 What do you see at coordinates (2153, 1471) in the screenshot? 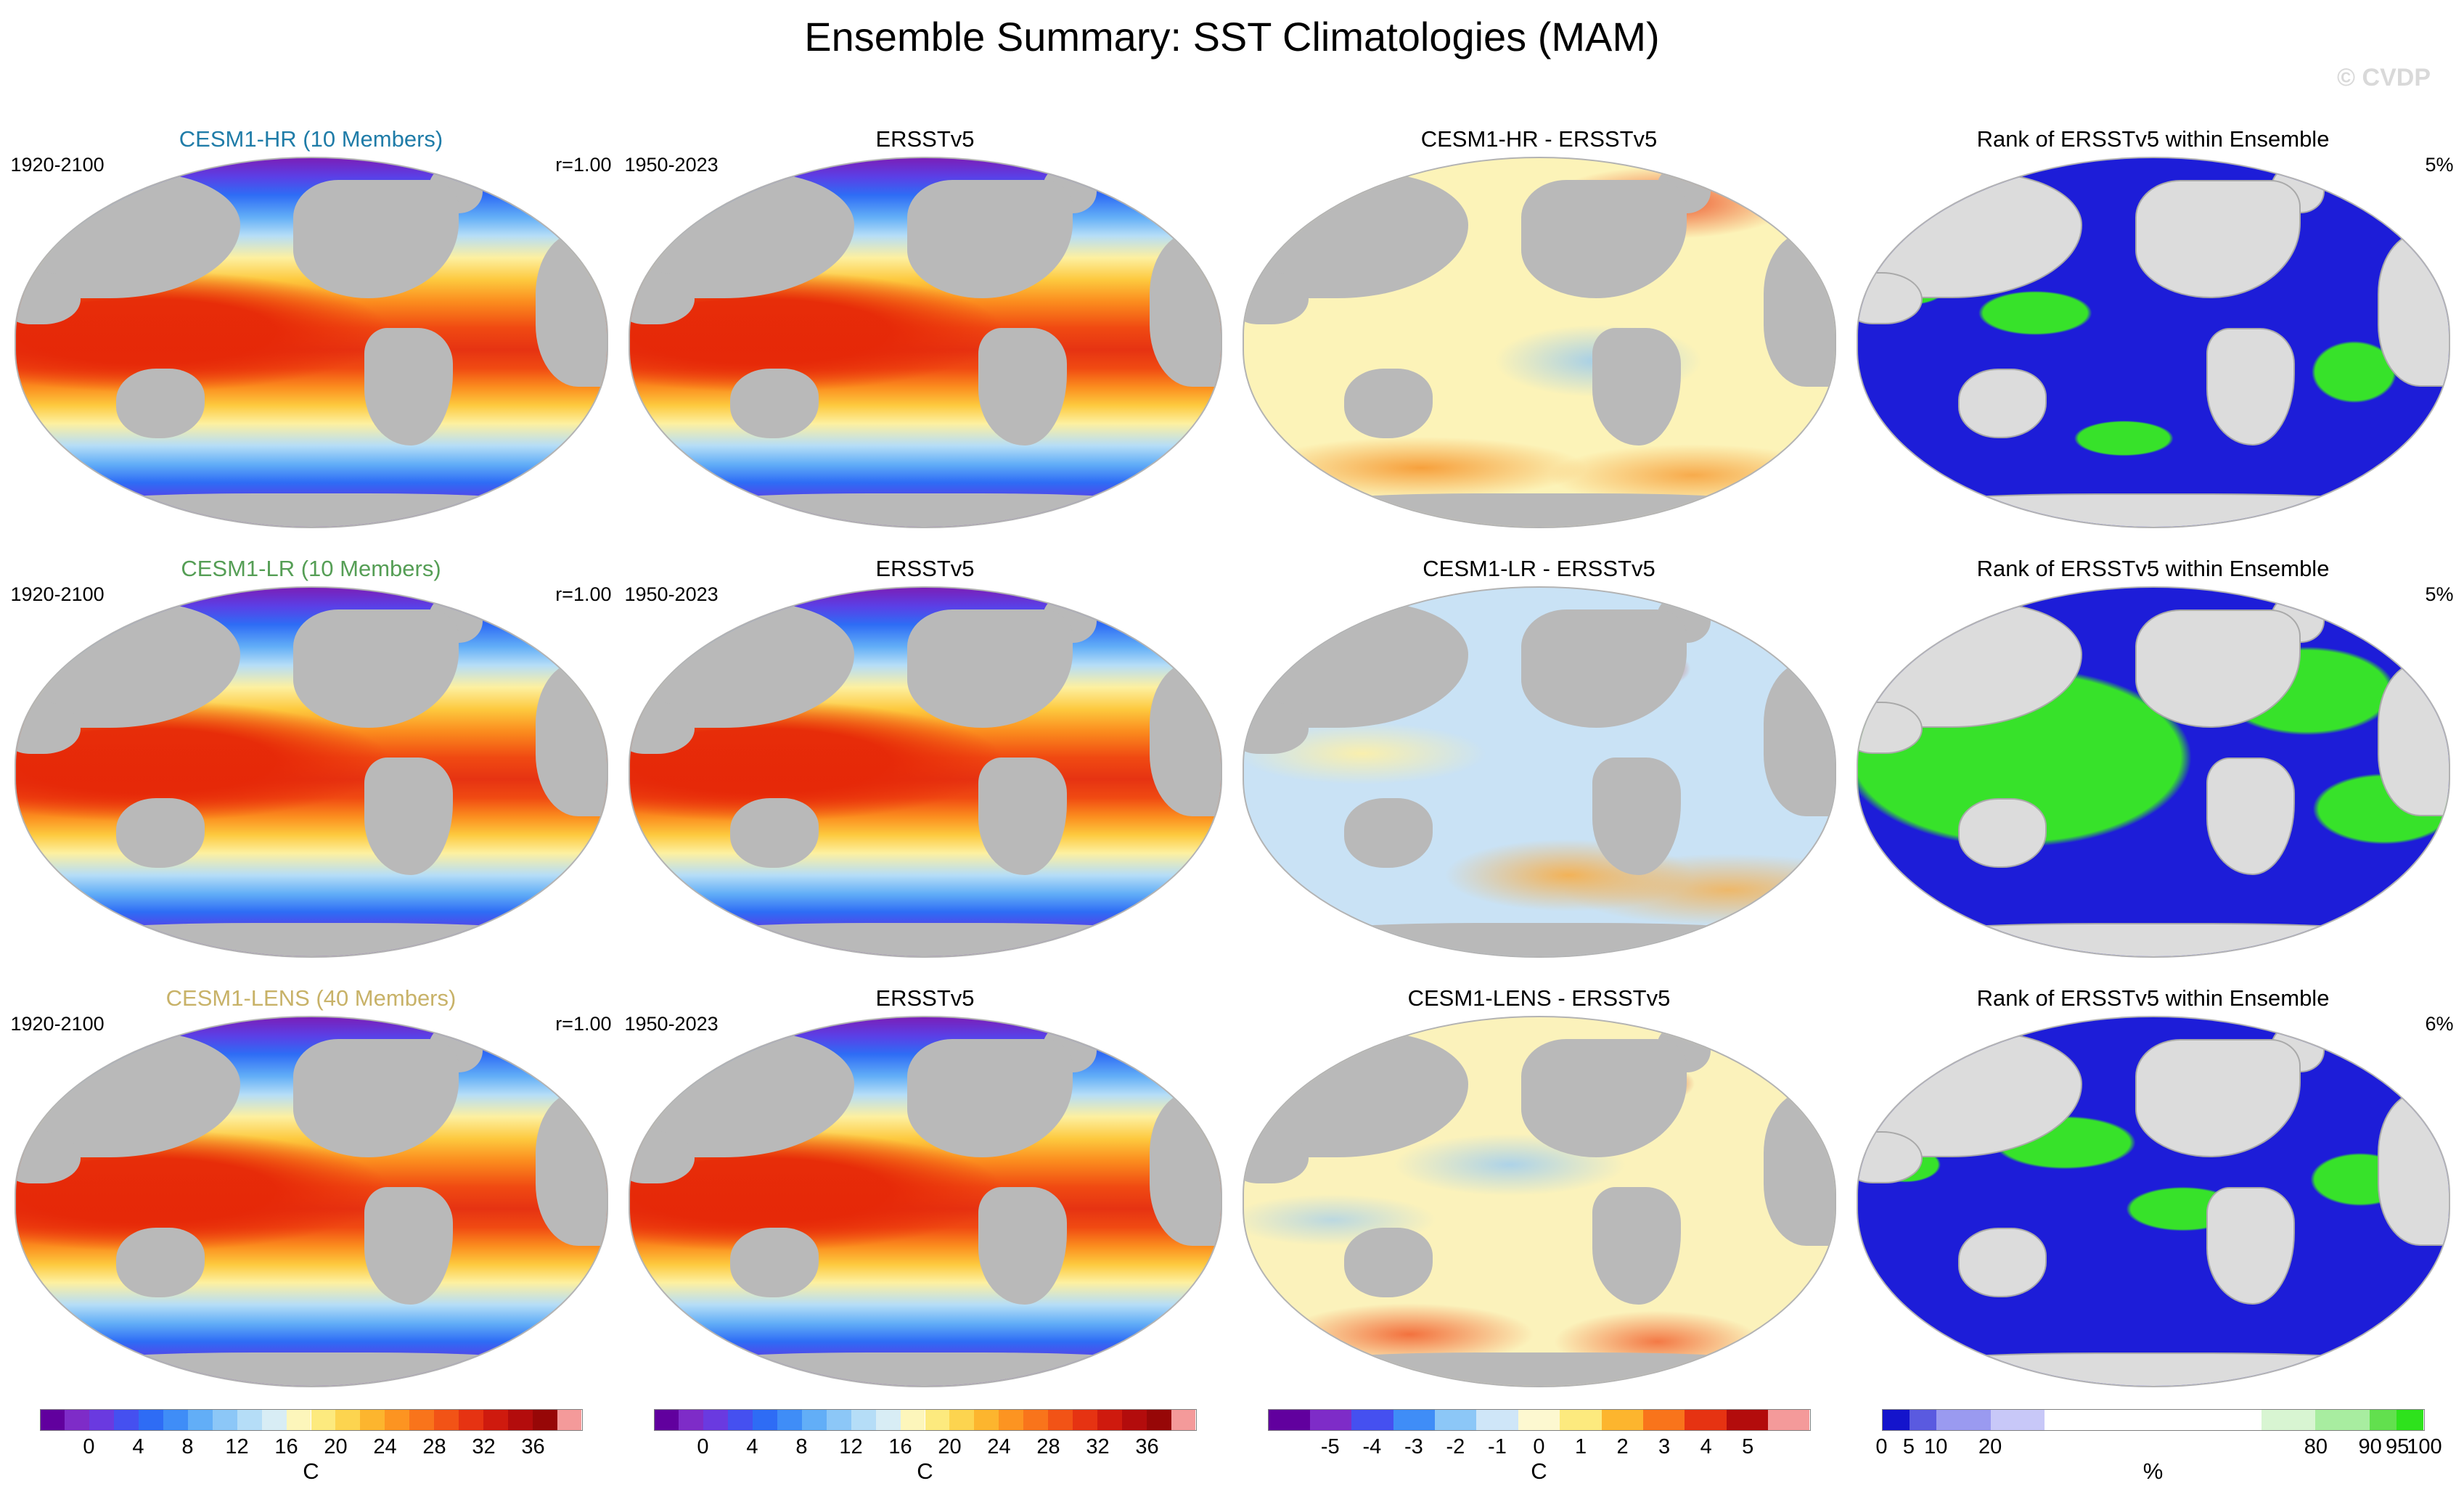
I see `colorbar-unit-label: %` at bounding box center [2153, 1471].